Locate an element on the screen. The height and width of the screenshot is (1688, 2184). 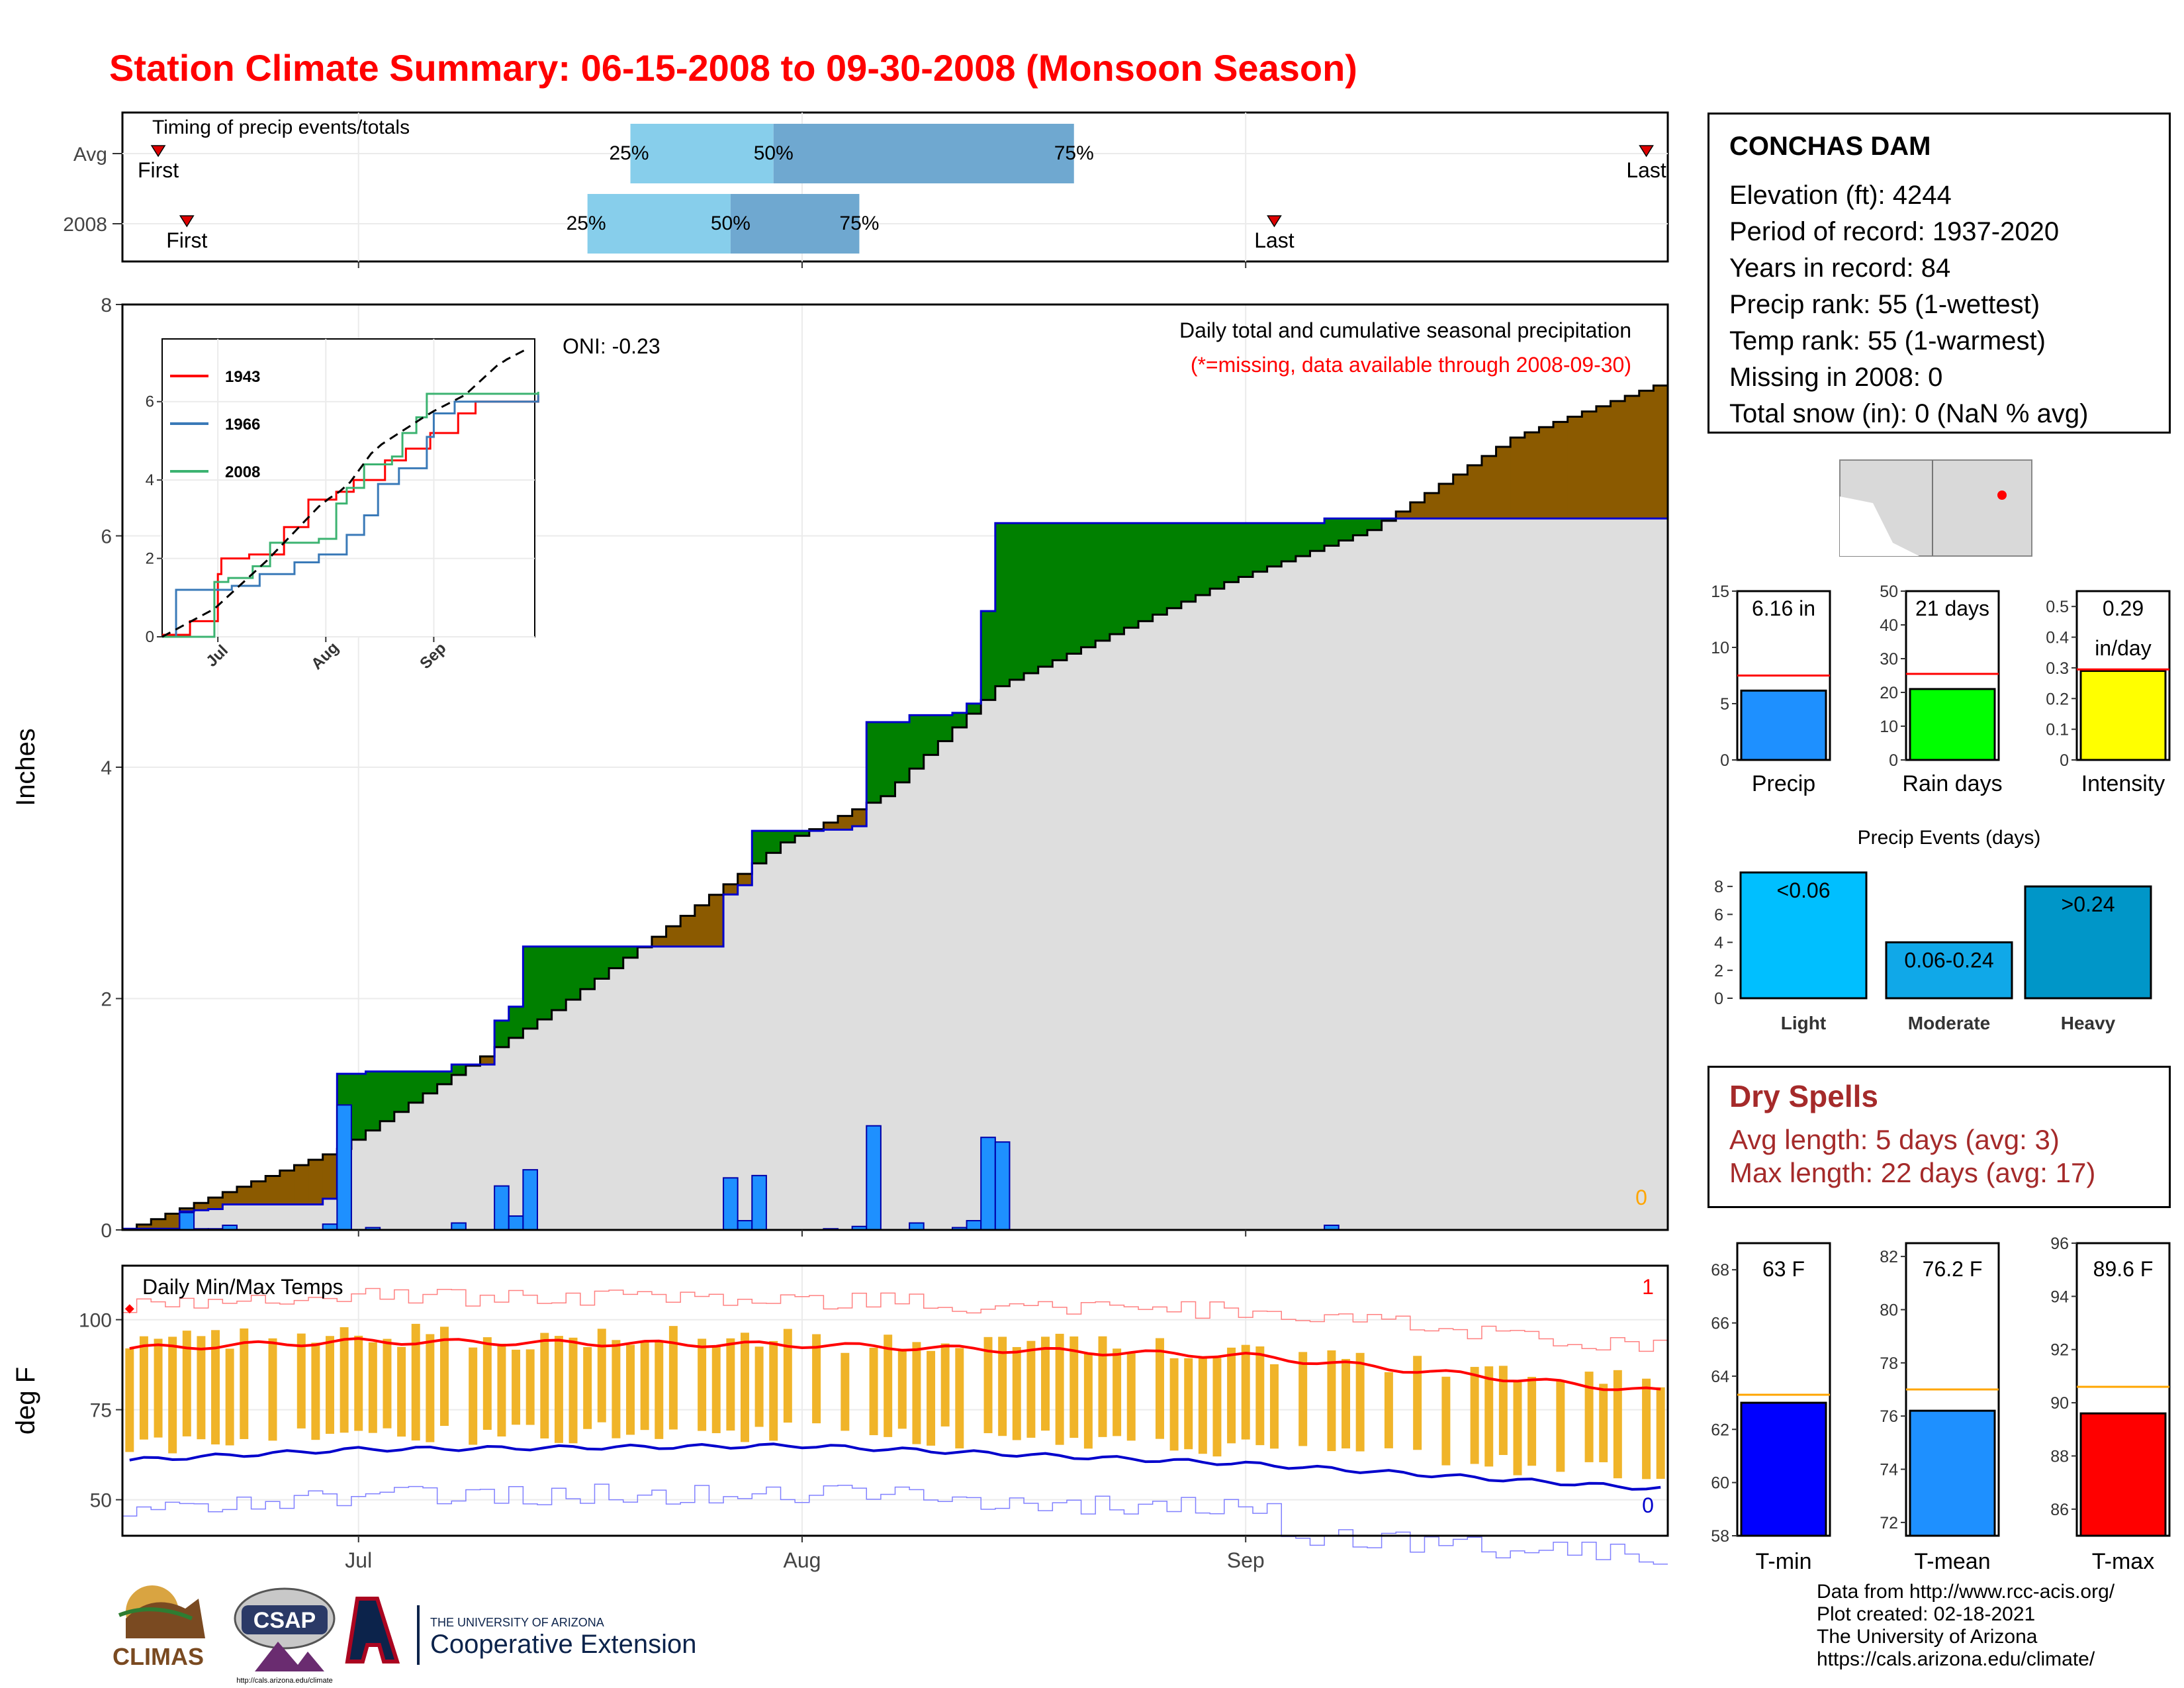
tmin-summary-bar is located at coordinates (1783, 1469).